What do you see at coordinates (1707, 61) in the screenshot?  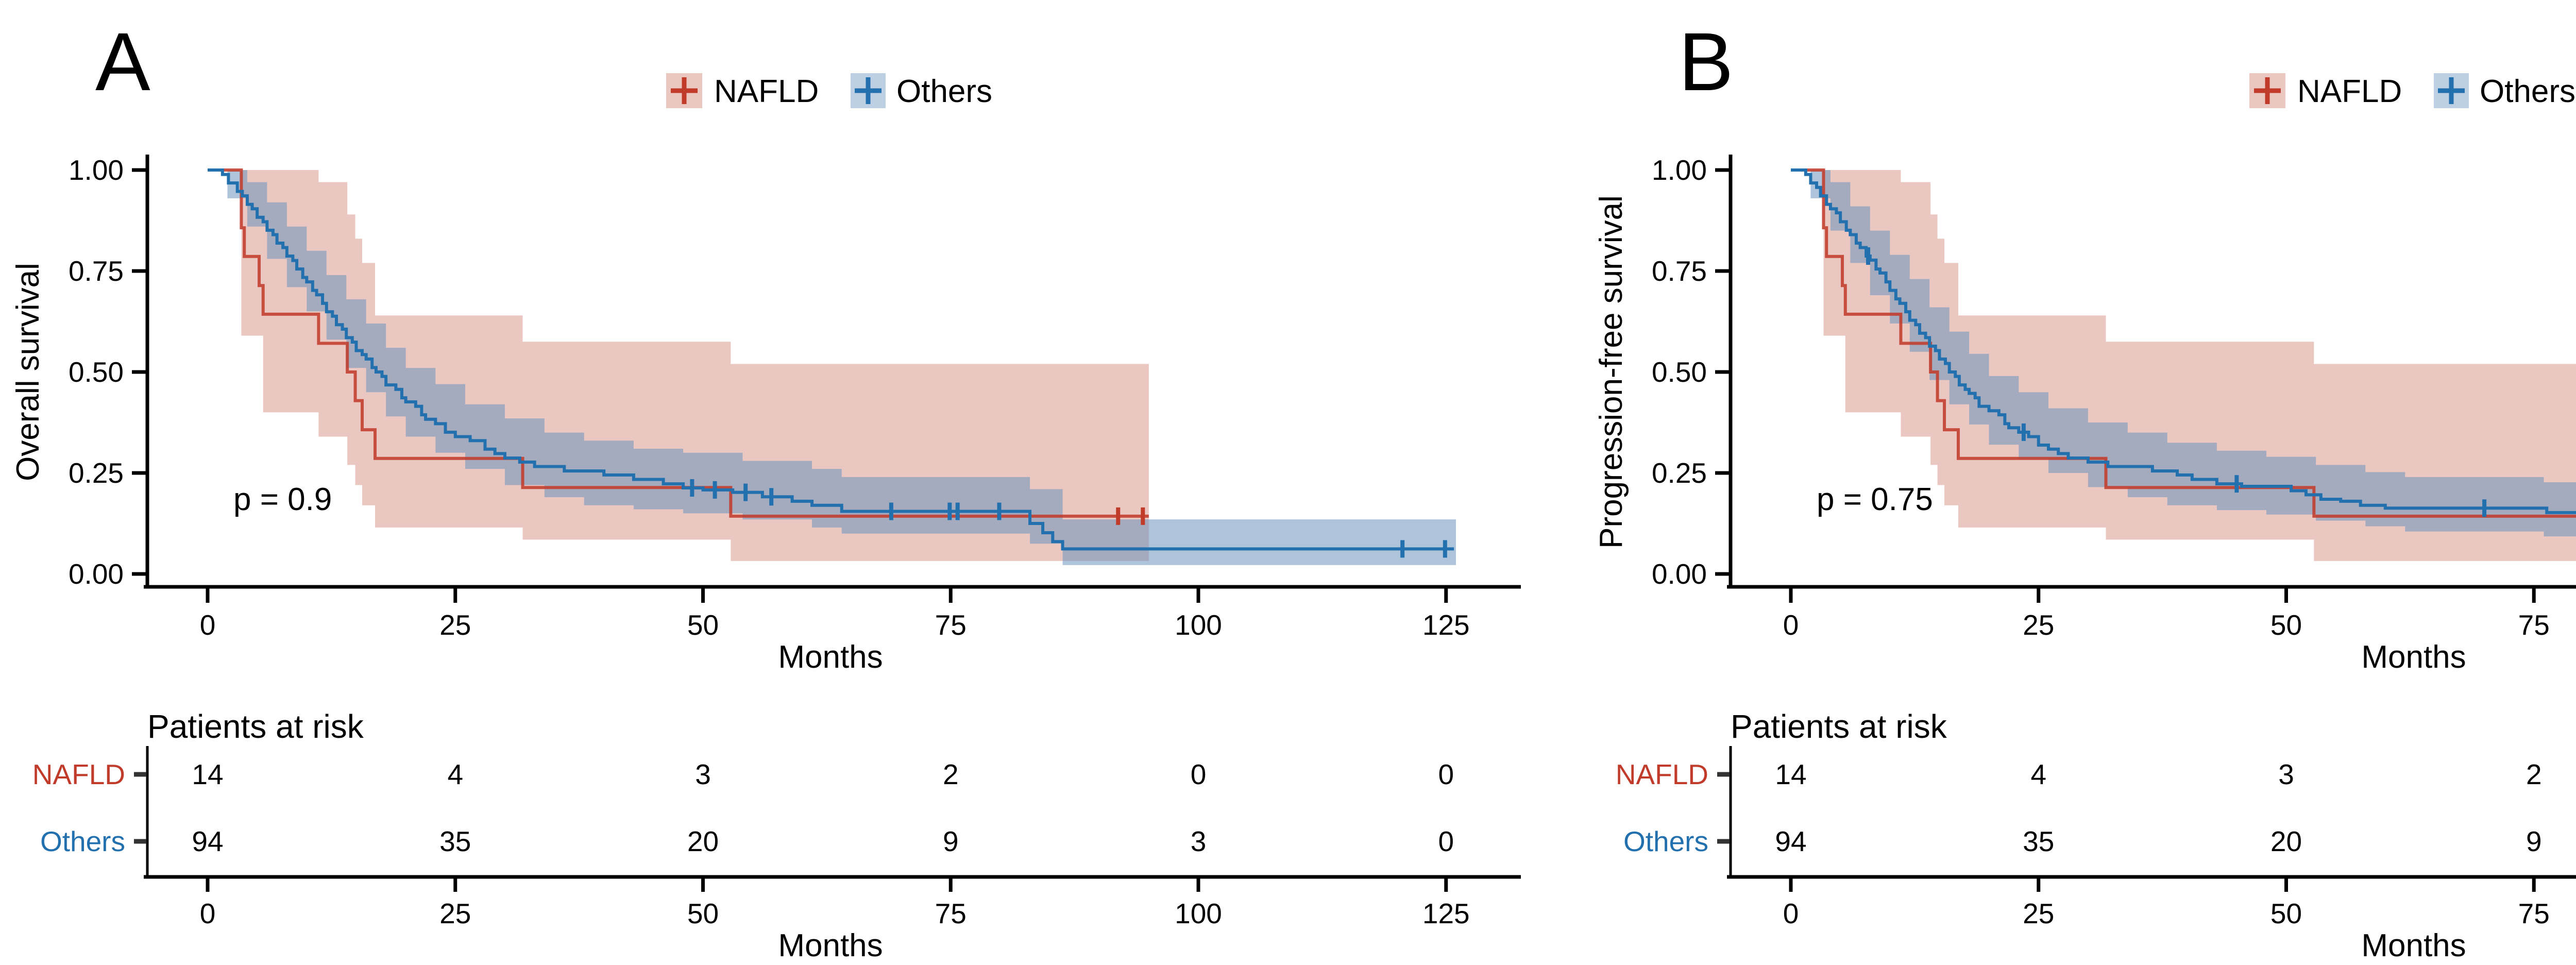 I see `panel-letter-b: B` at bounding box center [1707, 61].